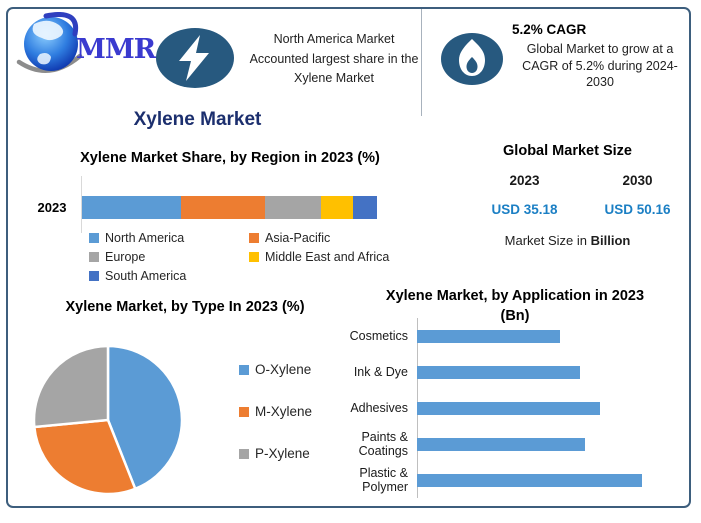  I want to click on application-title-line1: Xylene Market, by Application in 2023, so click(515, 296).